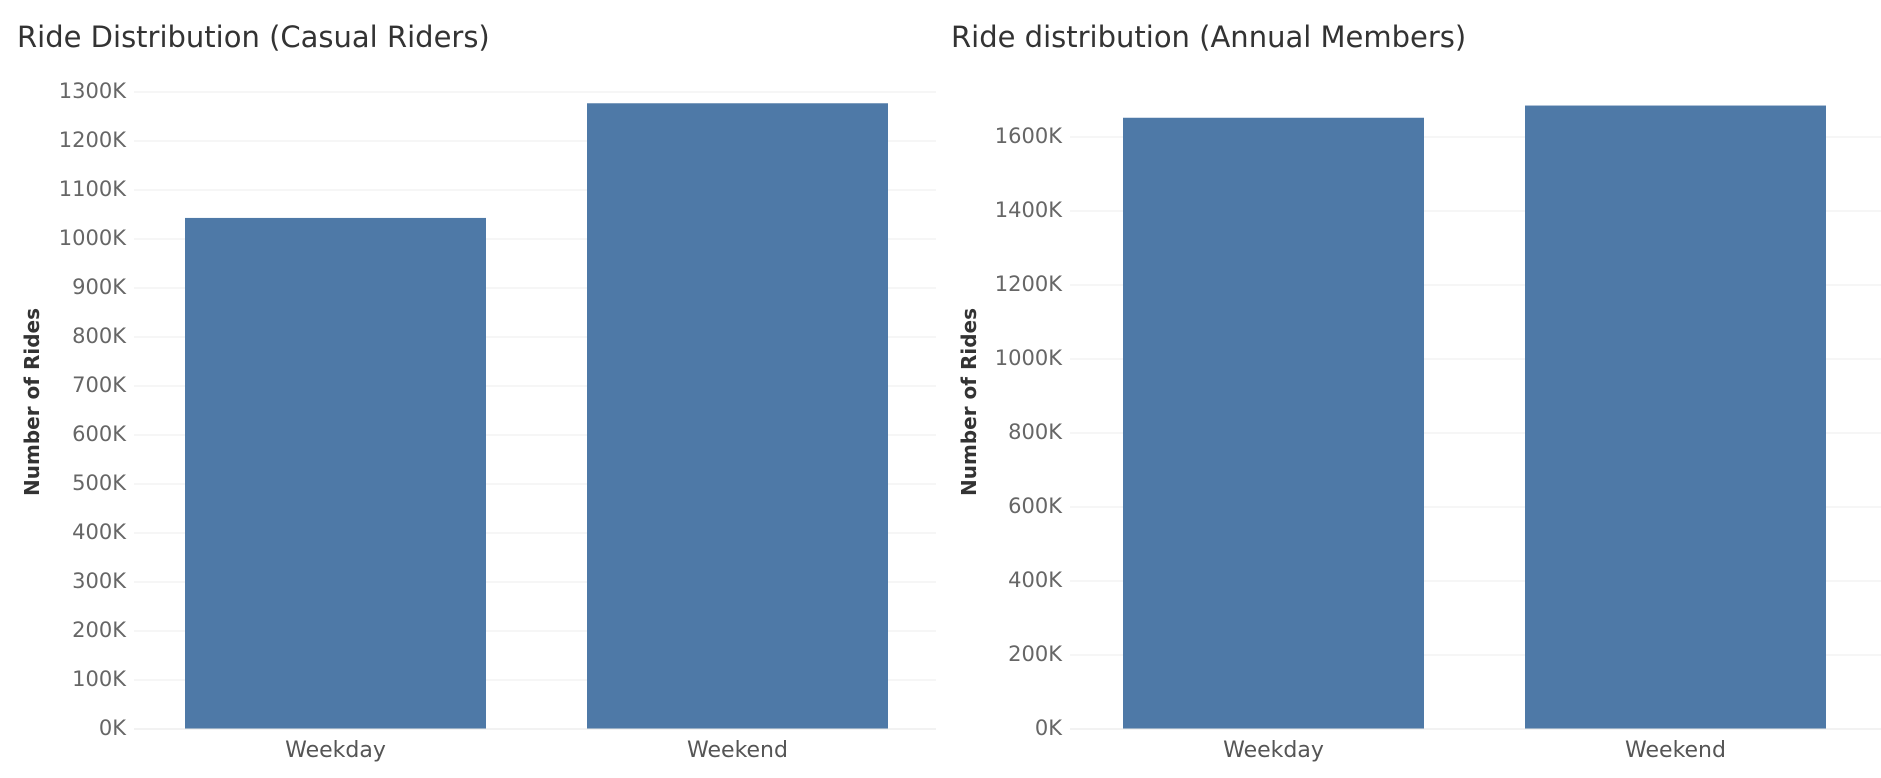 The width and height of the screenshot is (1881, 778). I want to click on y-tick-label: 100K, so click(99, 679).